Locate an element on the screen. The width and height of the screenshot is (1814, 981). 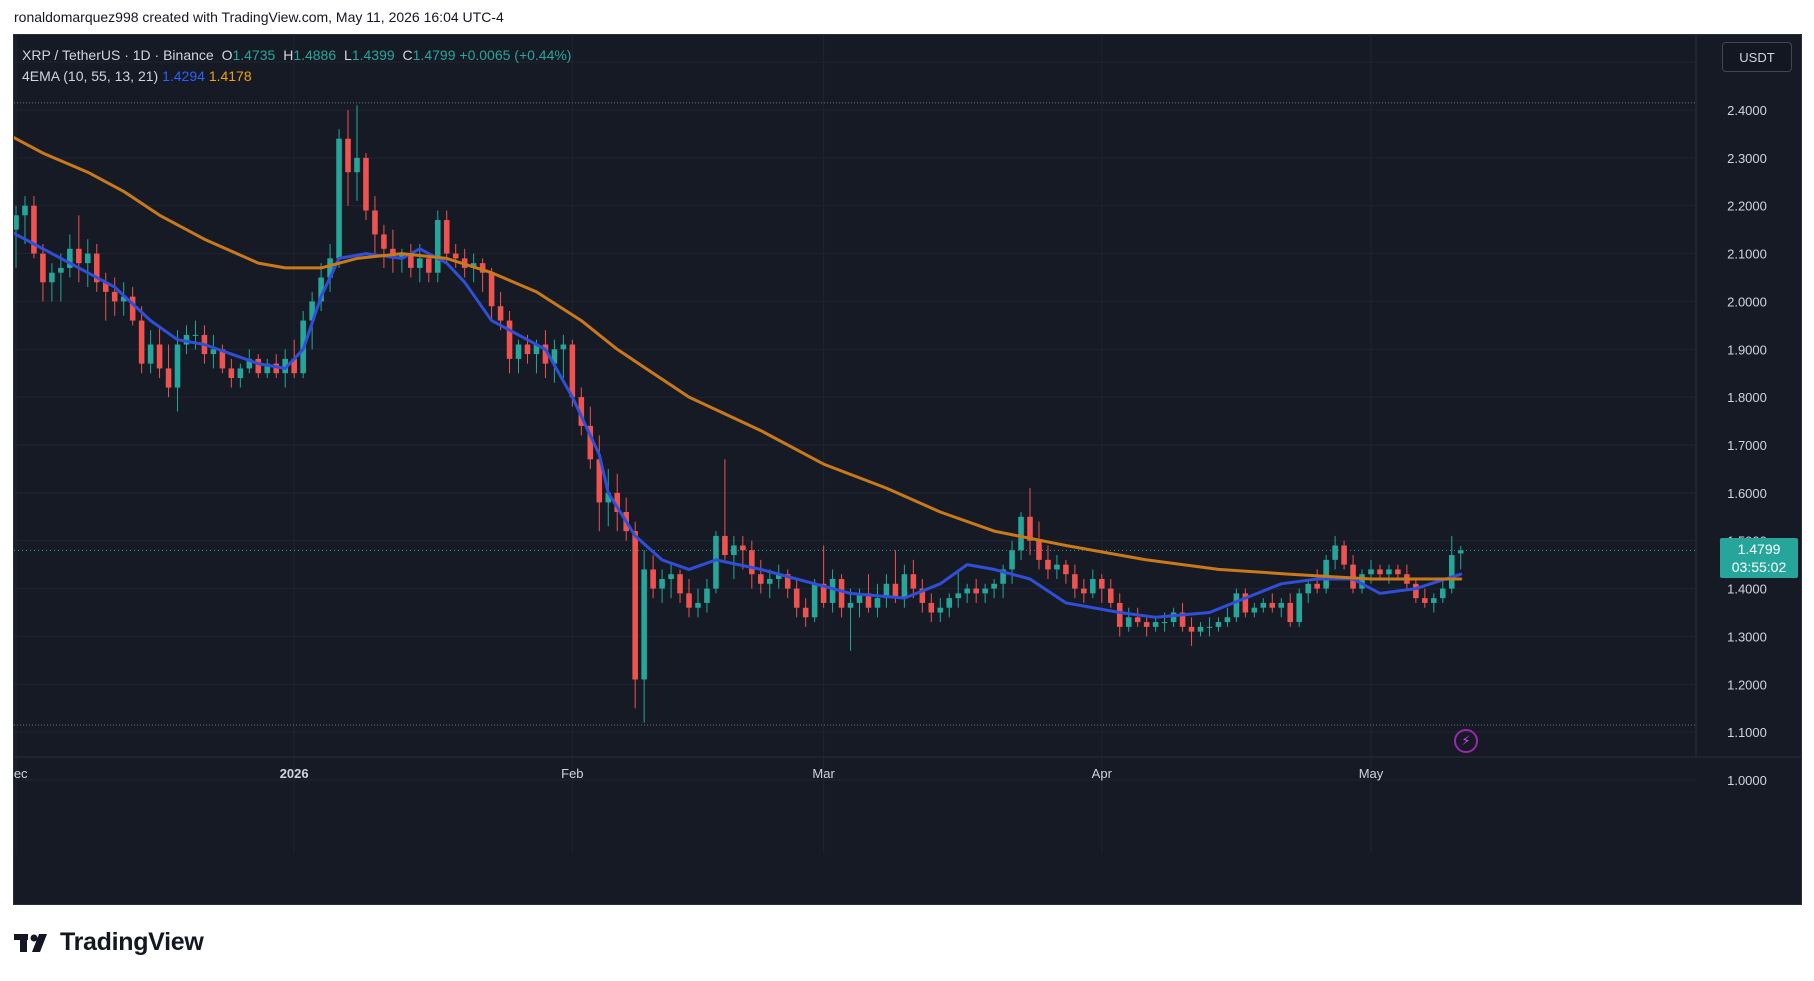
close-value: 1.4799 is located at coordinates (434, 55).